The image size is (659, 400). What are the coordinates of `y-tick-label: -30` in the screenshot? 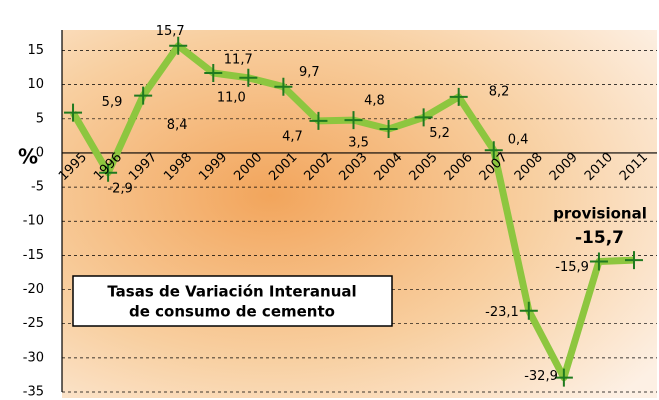 It's located at (33, 357).